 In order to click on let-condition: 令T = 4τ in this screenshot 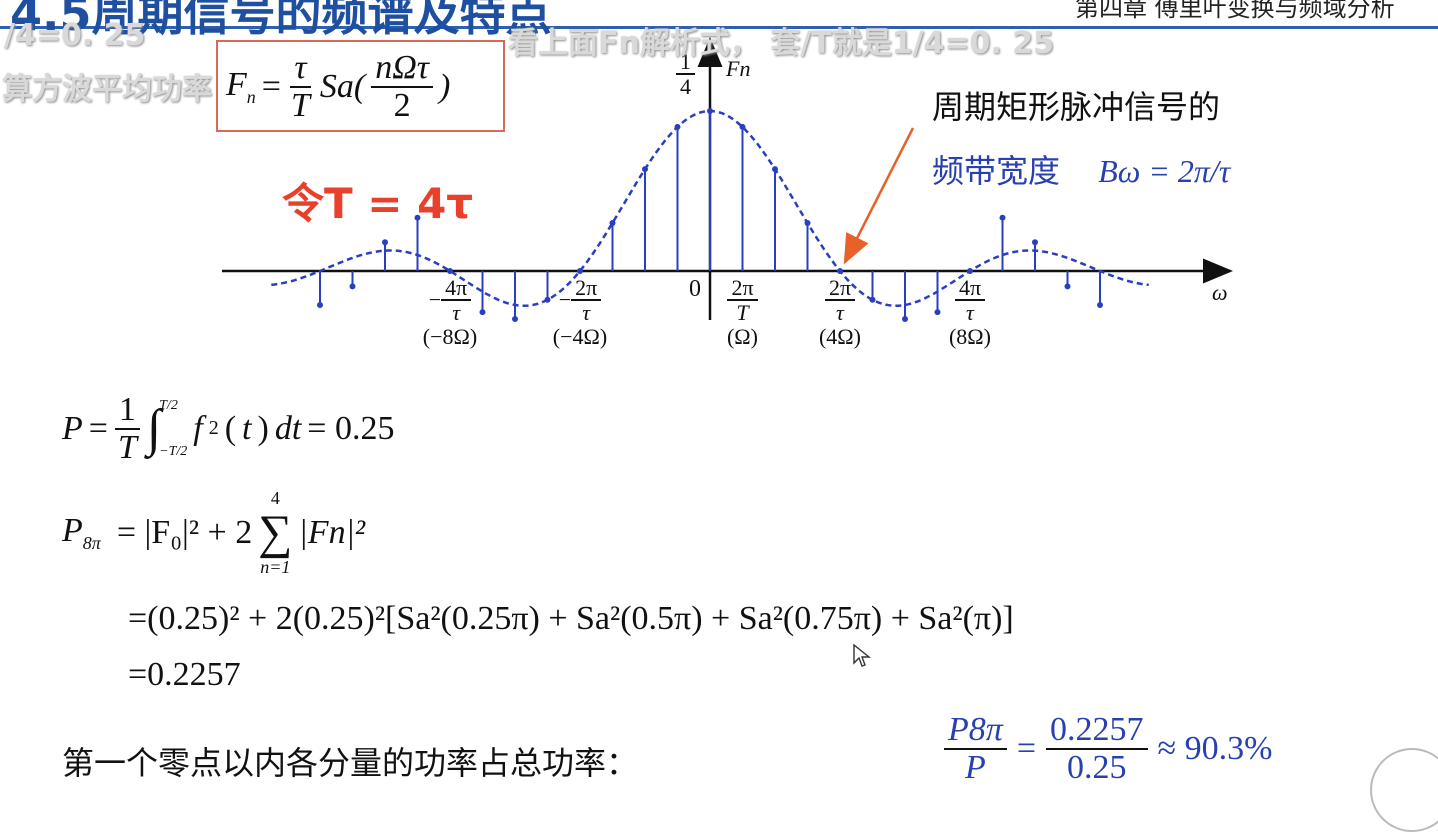, I will do `click(378, 203)`.